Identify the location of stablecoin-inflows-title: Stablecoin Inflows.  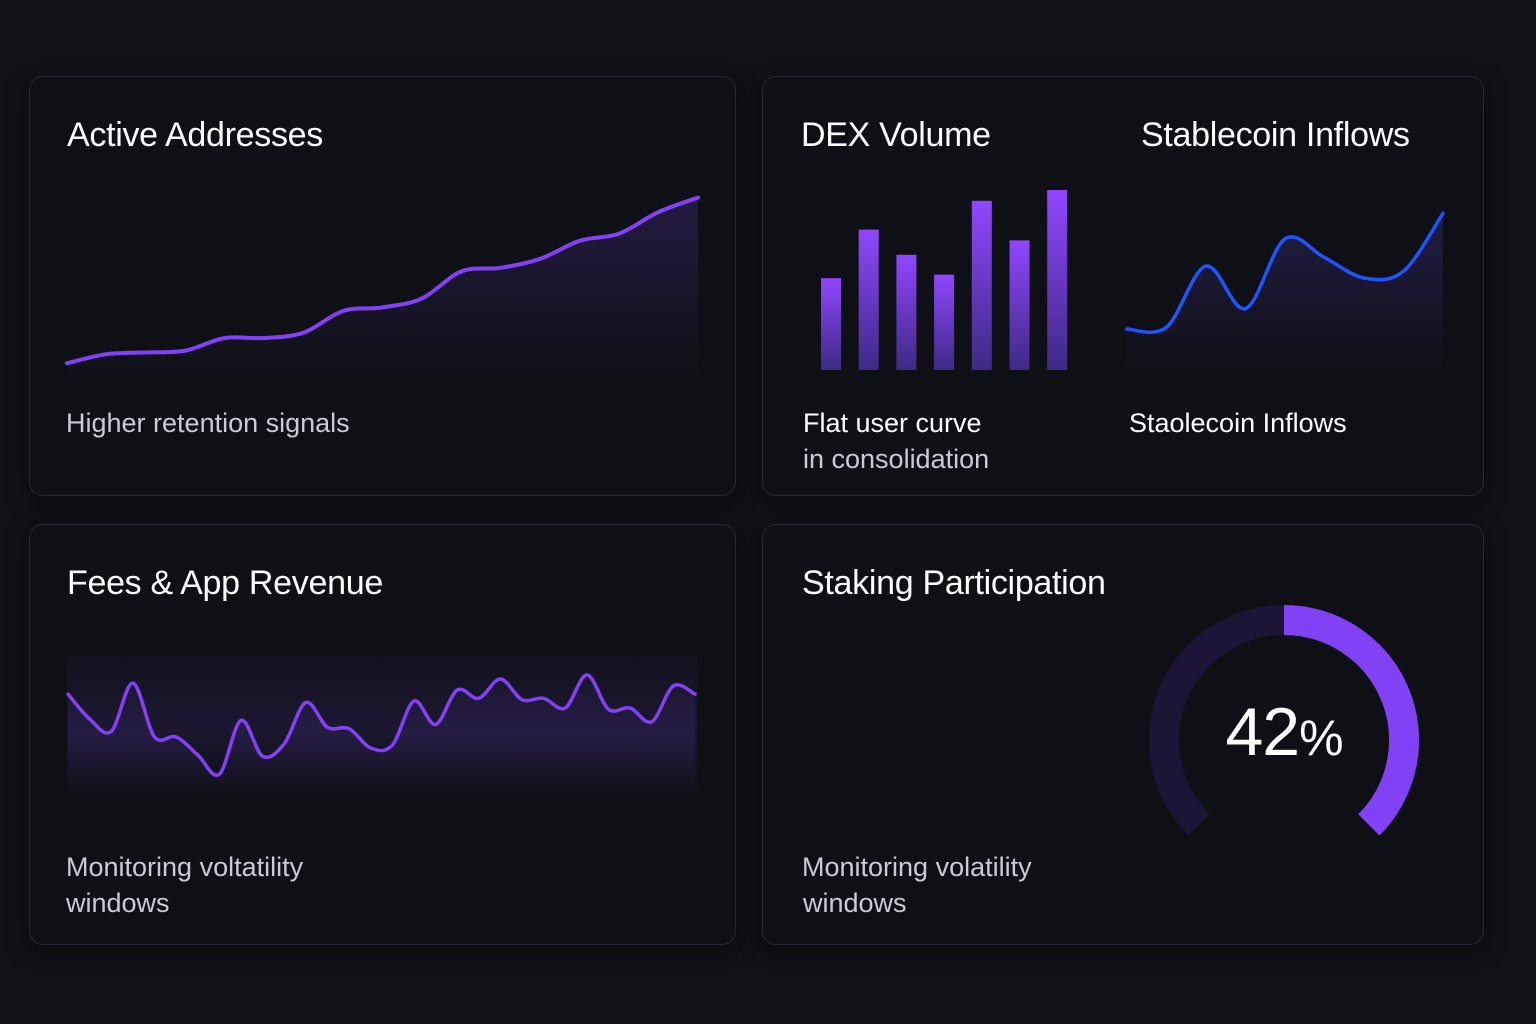
(1275, 135).